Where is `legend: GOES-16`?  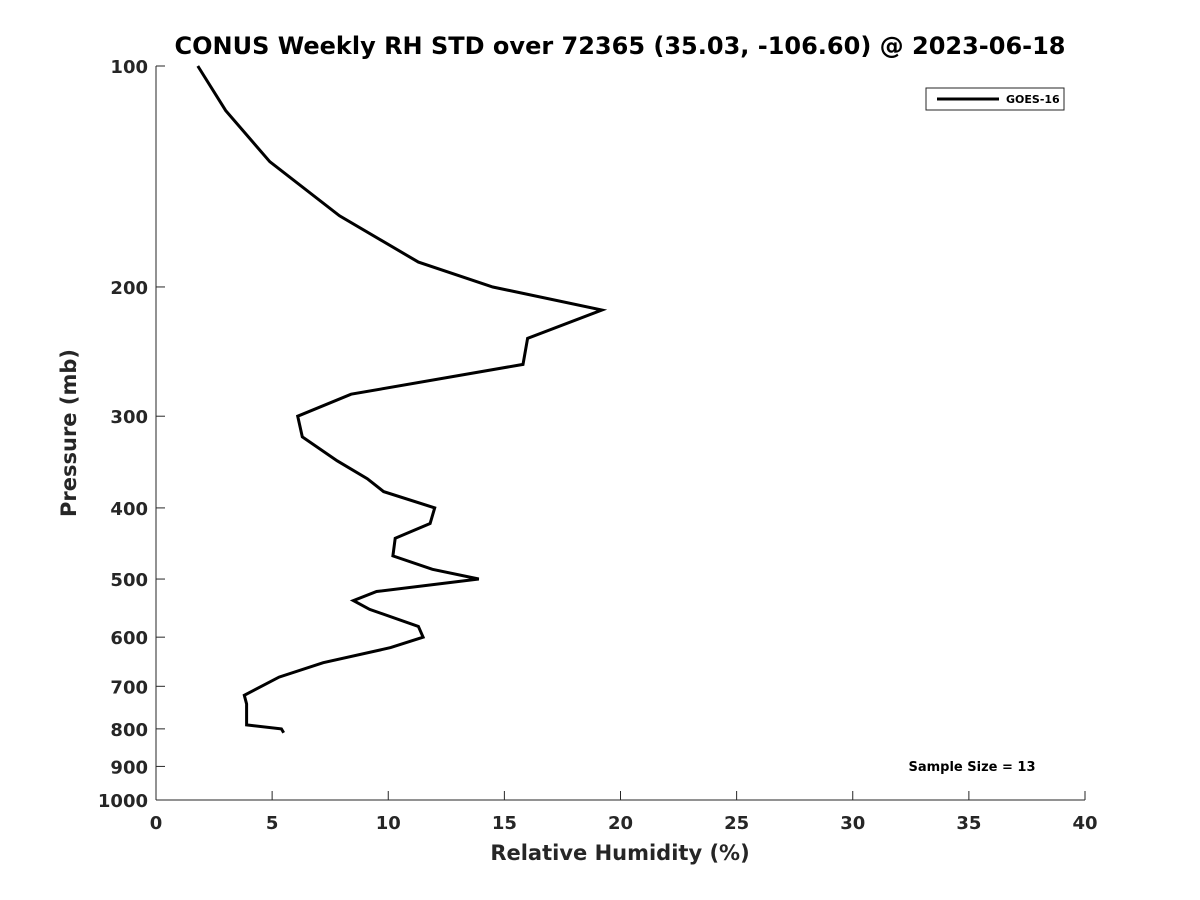
legend: GOES-16 is located at coordinates (995, 99).